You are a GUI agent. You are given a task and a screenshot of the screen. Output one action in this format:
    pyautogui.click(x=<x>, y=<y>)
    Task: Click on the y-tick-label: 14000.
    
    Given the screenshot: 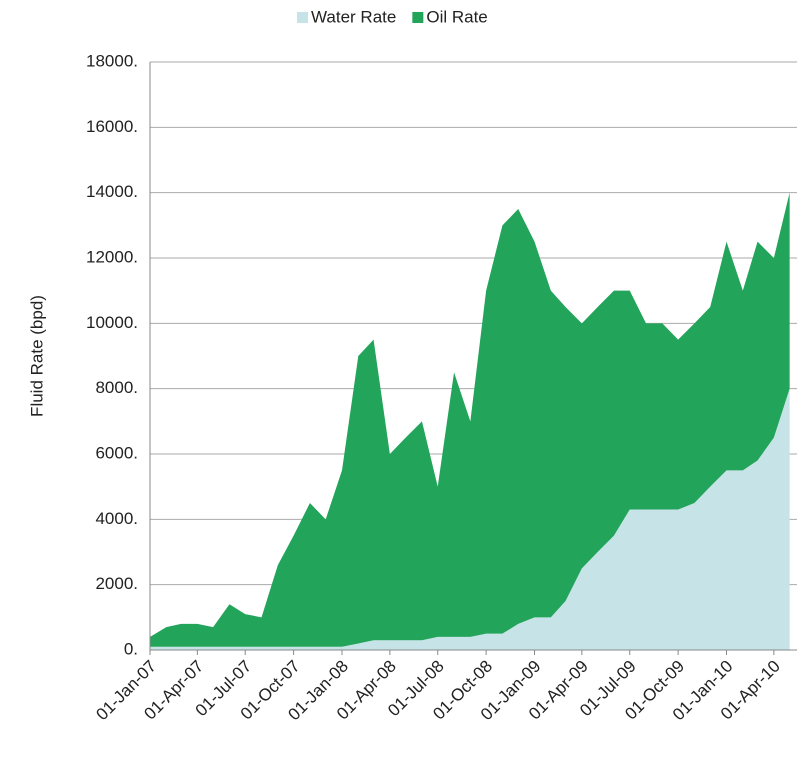 What is the action you would take?
    pyautogui.click(x=112, y=191)
    